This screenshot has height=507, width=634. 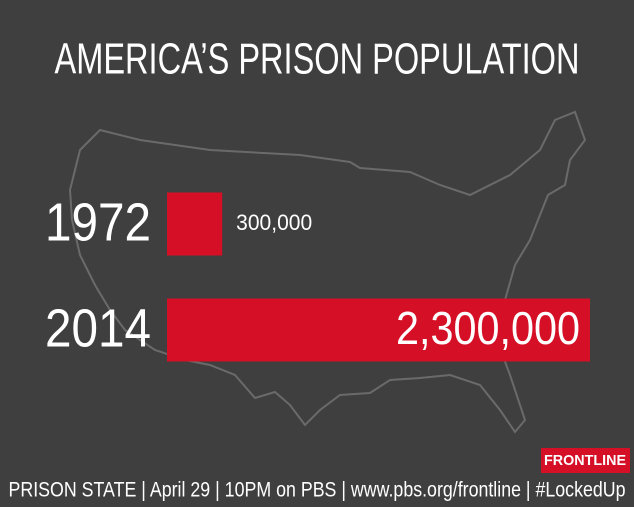 I want to click on chart-title: AMERICA’S PRISON POPULATION, so click(x=317, y=59).